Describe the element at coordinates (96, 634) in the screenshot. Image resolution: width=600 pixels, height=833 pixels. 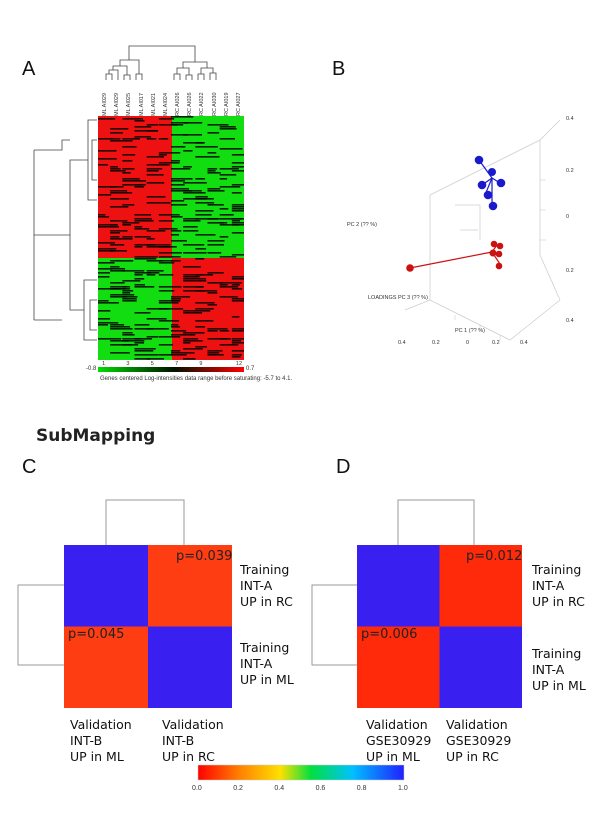
I see `submap-c-pvalue-bottom-left: p=0.045` at that location.